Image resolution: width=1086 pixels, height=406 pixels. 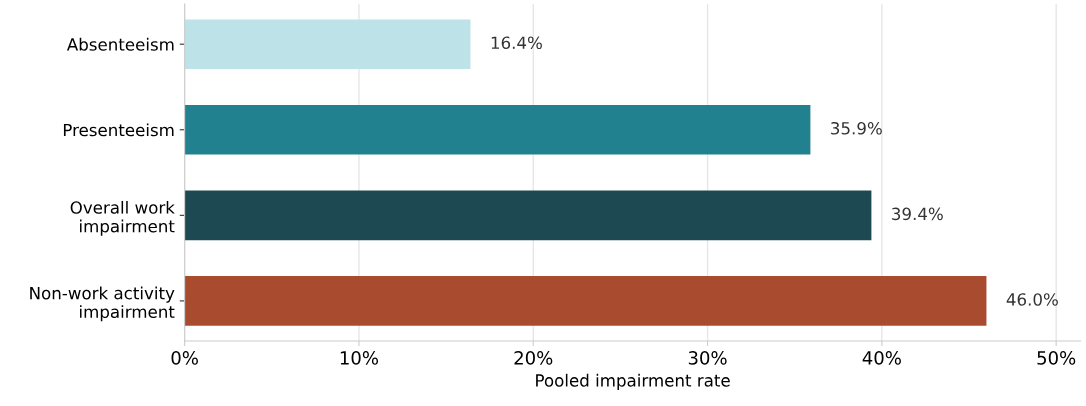 What do you see at coordinates (1032, 299) in the screenshot?
I see `data-label: 46.0%` at bounding box center [1032, 299].